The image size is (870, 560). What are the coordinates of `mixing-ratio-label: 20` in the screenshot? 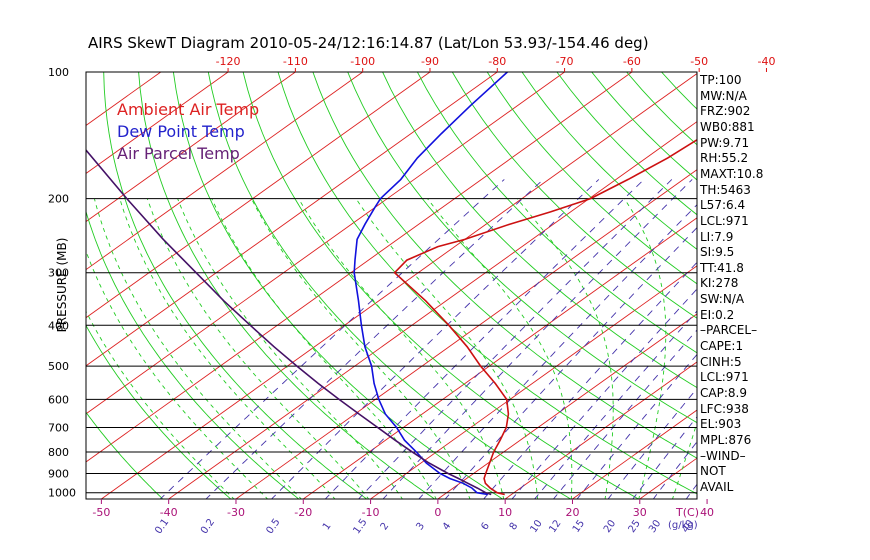 It's located at (610, 526).